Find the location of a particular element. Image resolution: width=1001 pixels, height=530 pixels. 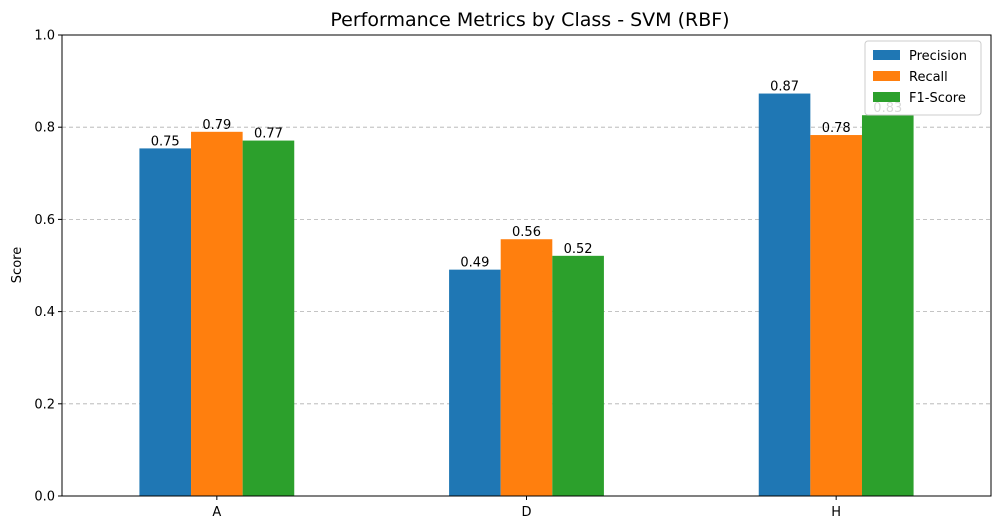

y-tick-label: 0.4 is located at coordinates (44, 312).